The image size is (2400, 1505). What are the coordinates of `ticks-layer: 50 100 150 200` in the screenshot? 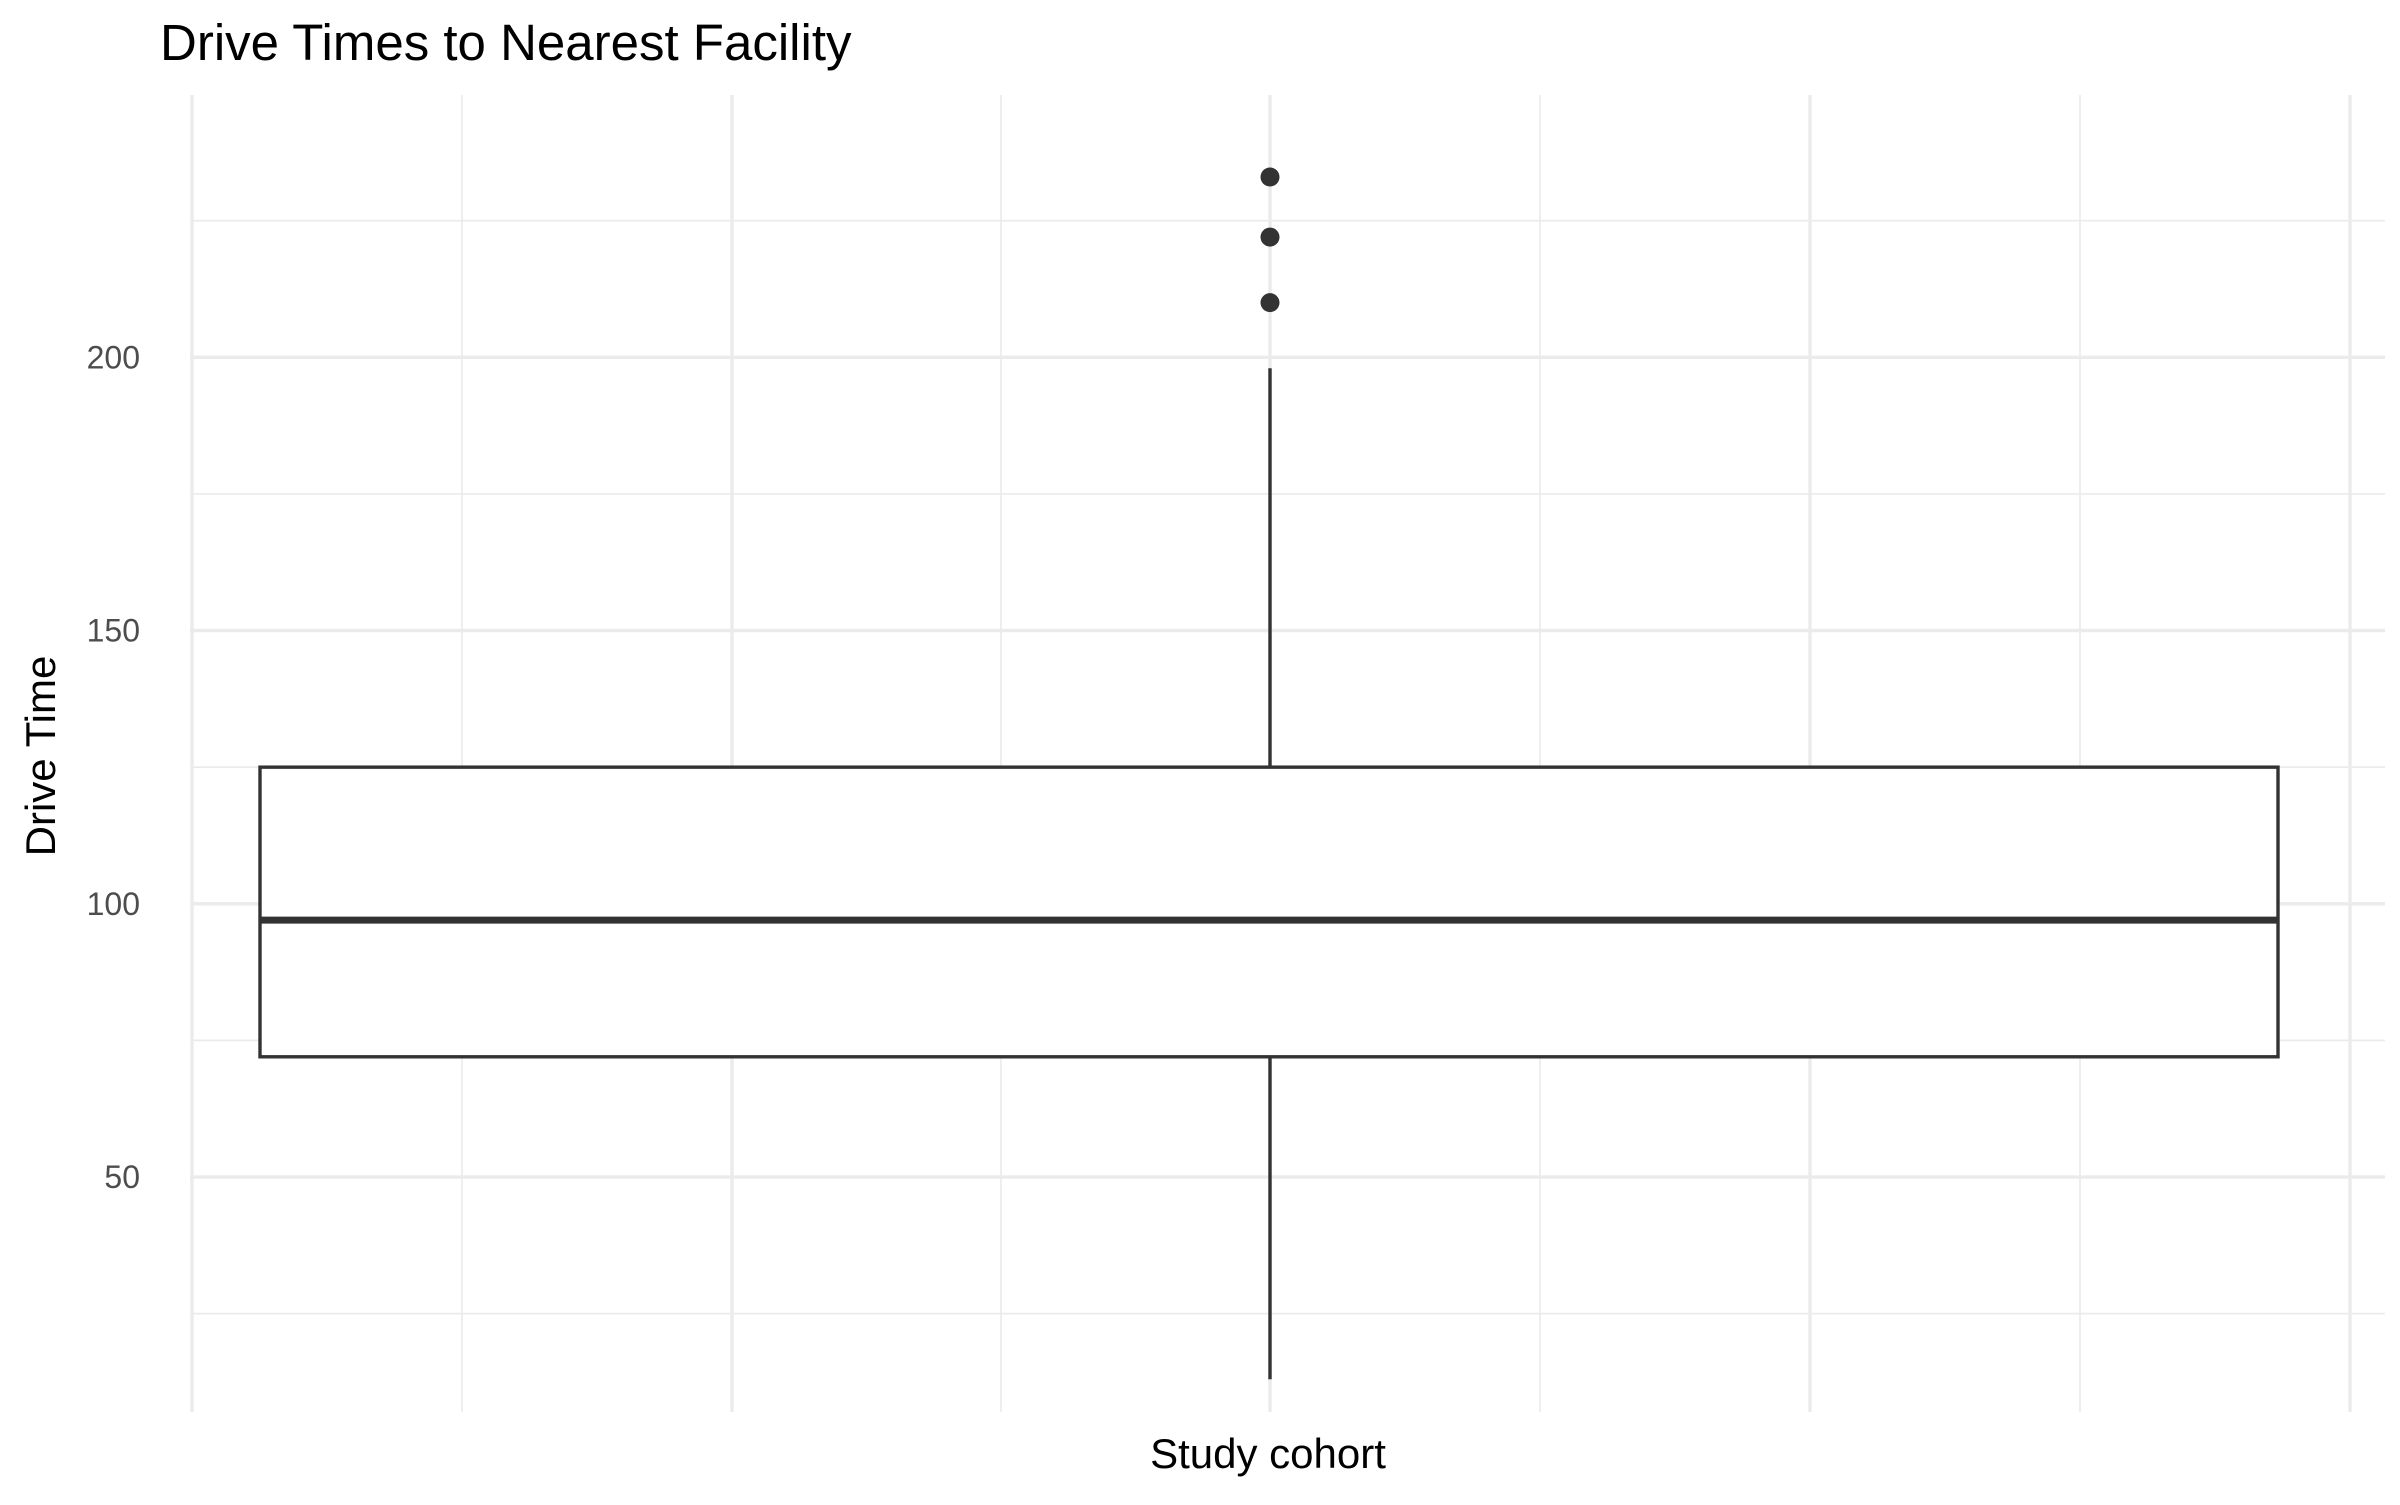 It's located at (113, 767).